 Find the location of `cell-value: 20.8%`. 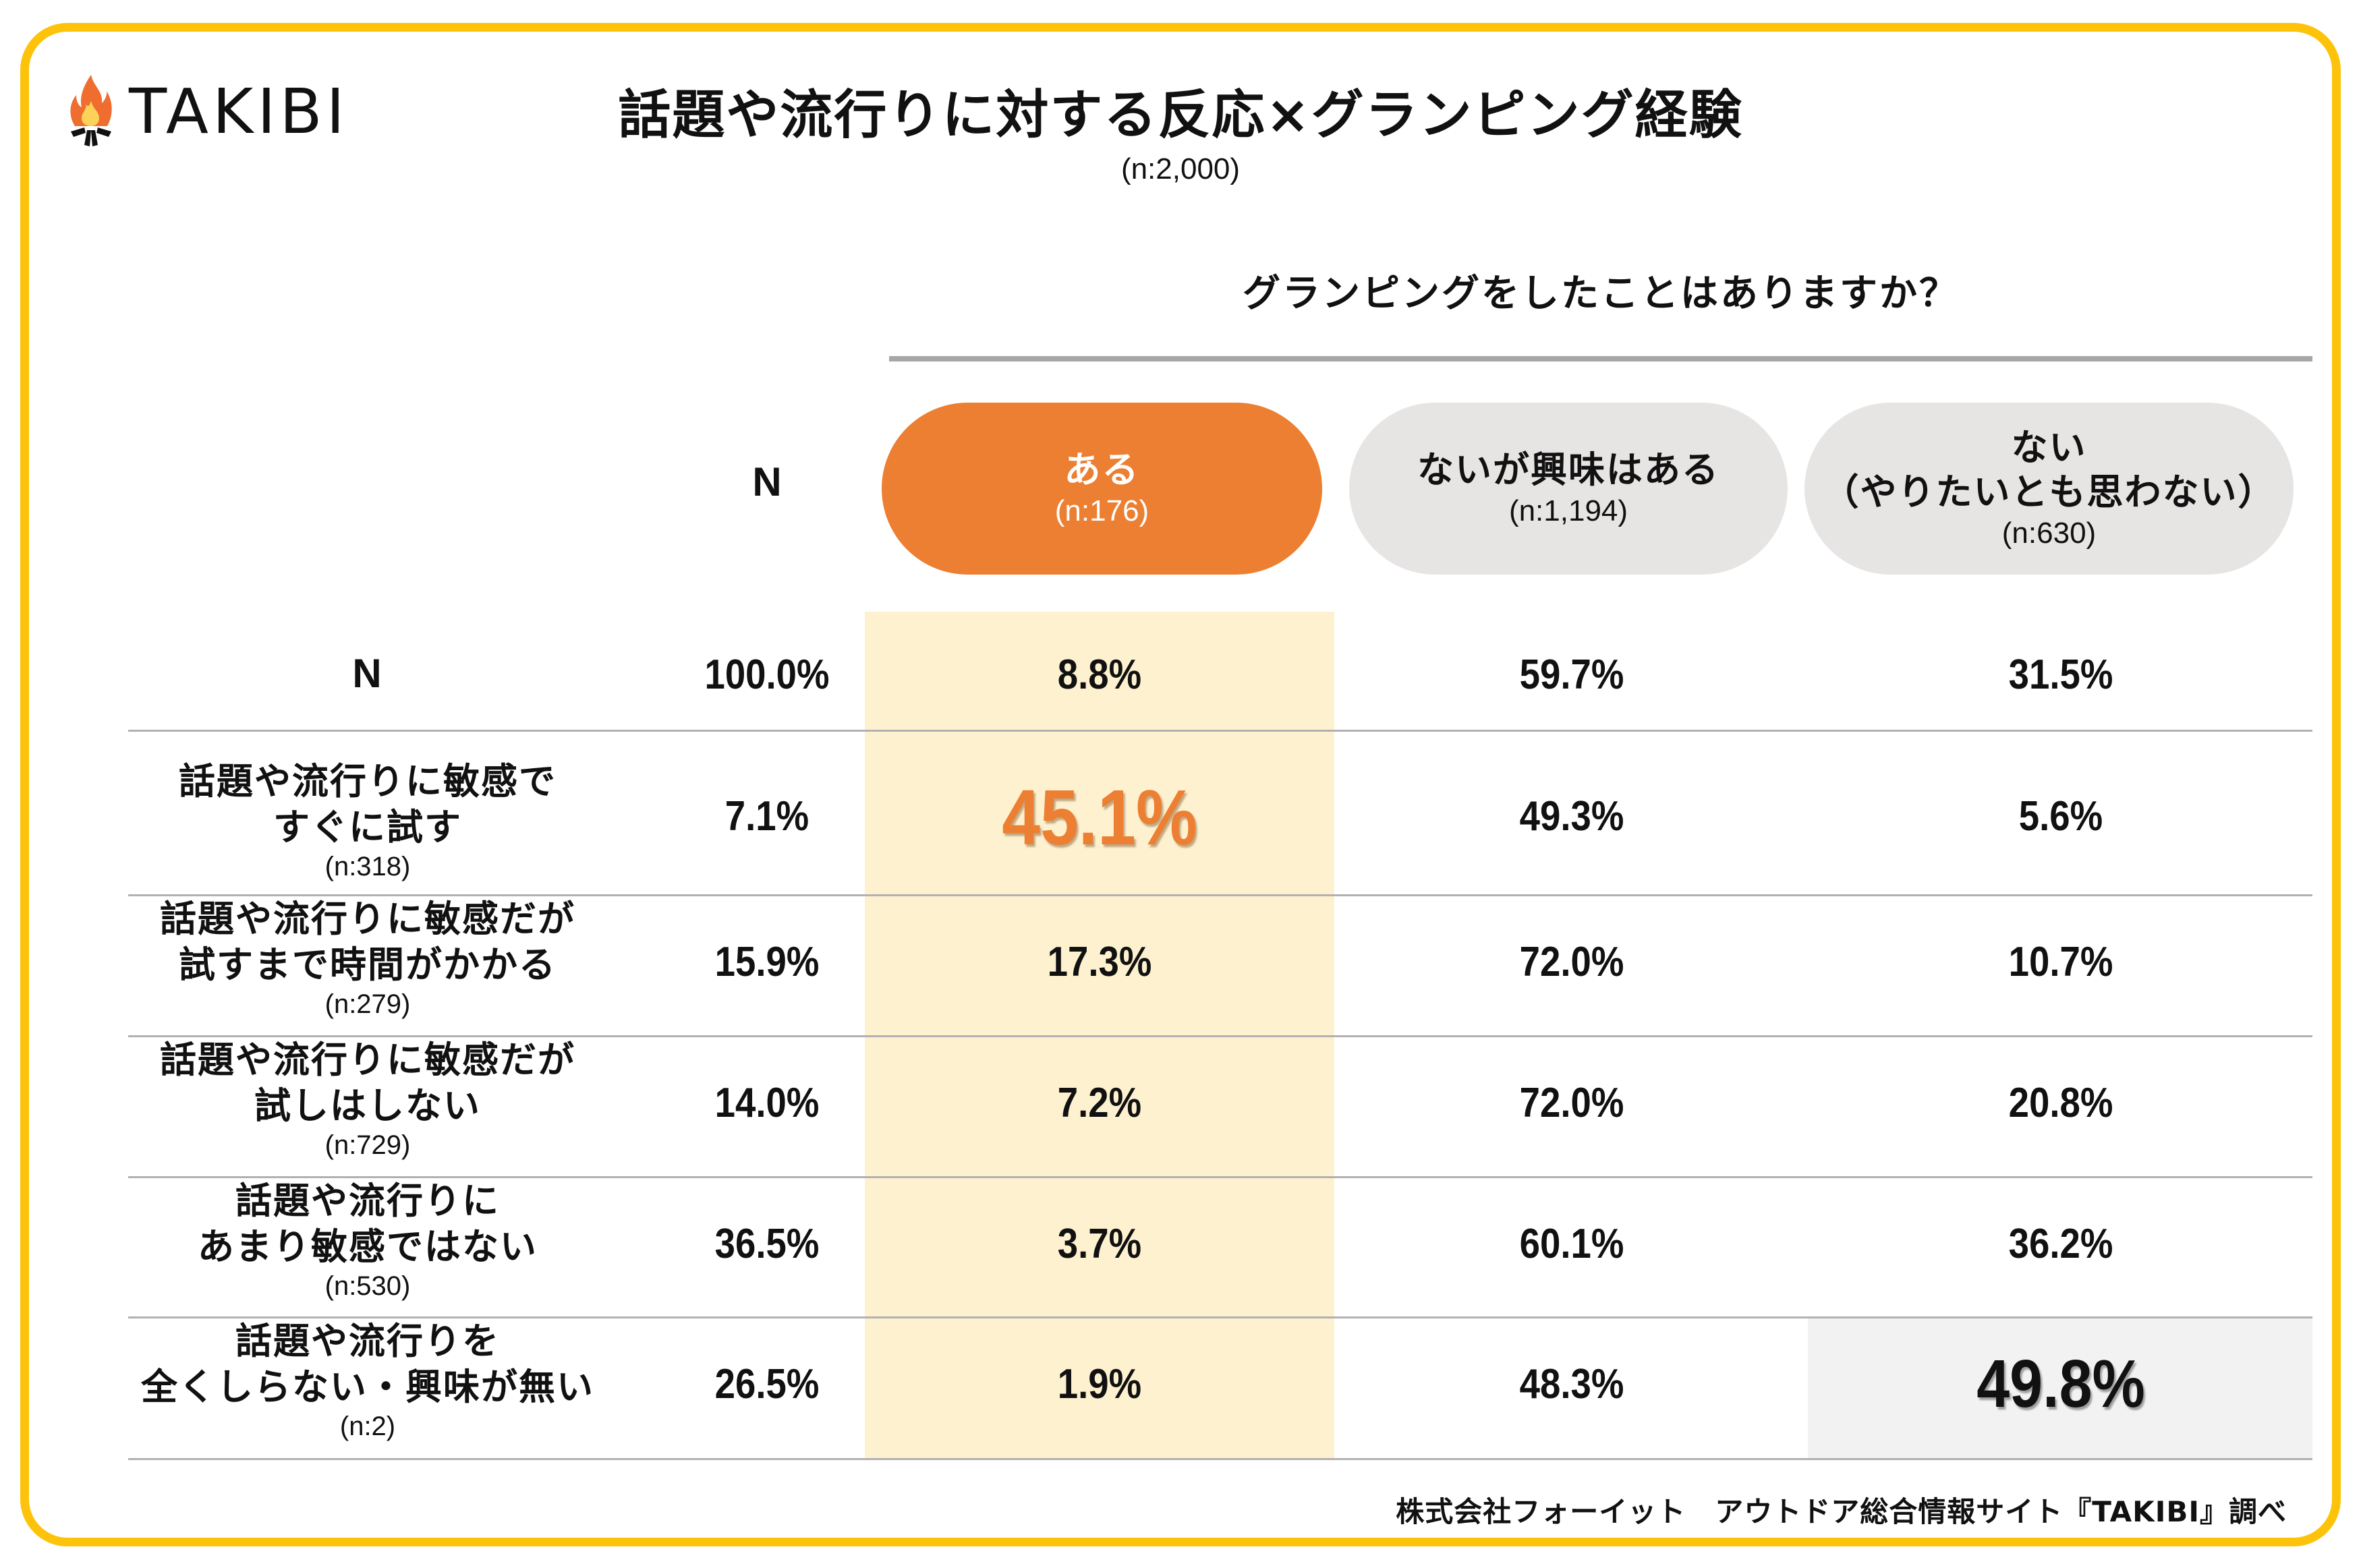

cell-value: 20.8% is located at coordinates (2060, 1103).